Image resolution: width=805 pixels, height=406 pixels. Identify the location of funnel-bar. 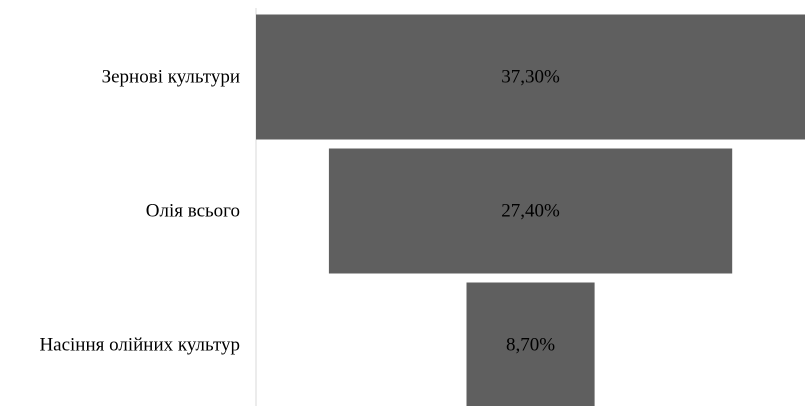
(530, 344).